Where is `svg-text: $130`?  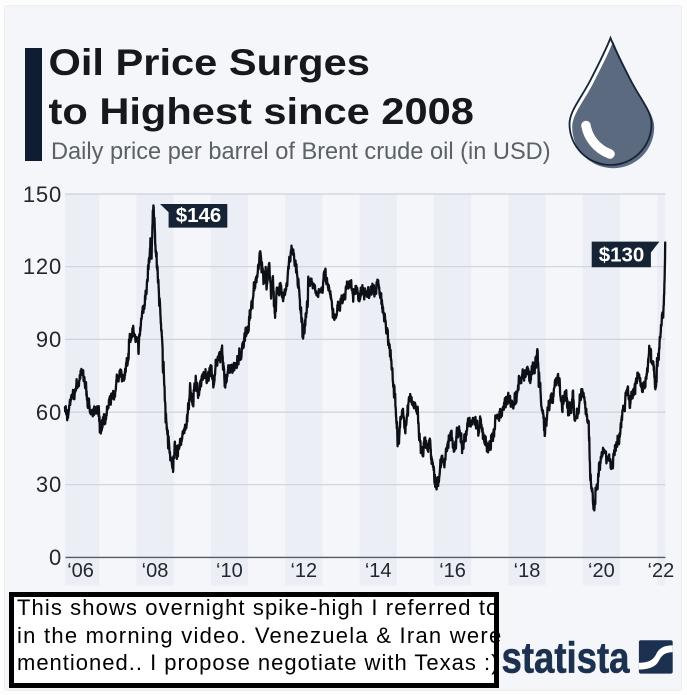 svg-text: $130 is located at coordinates (622, 255).